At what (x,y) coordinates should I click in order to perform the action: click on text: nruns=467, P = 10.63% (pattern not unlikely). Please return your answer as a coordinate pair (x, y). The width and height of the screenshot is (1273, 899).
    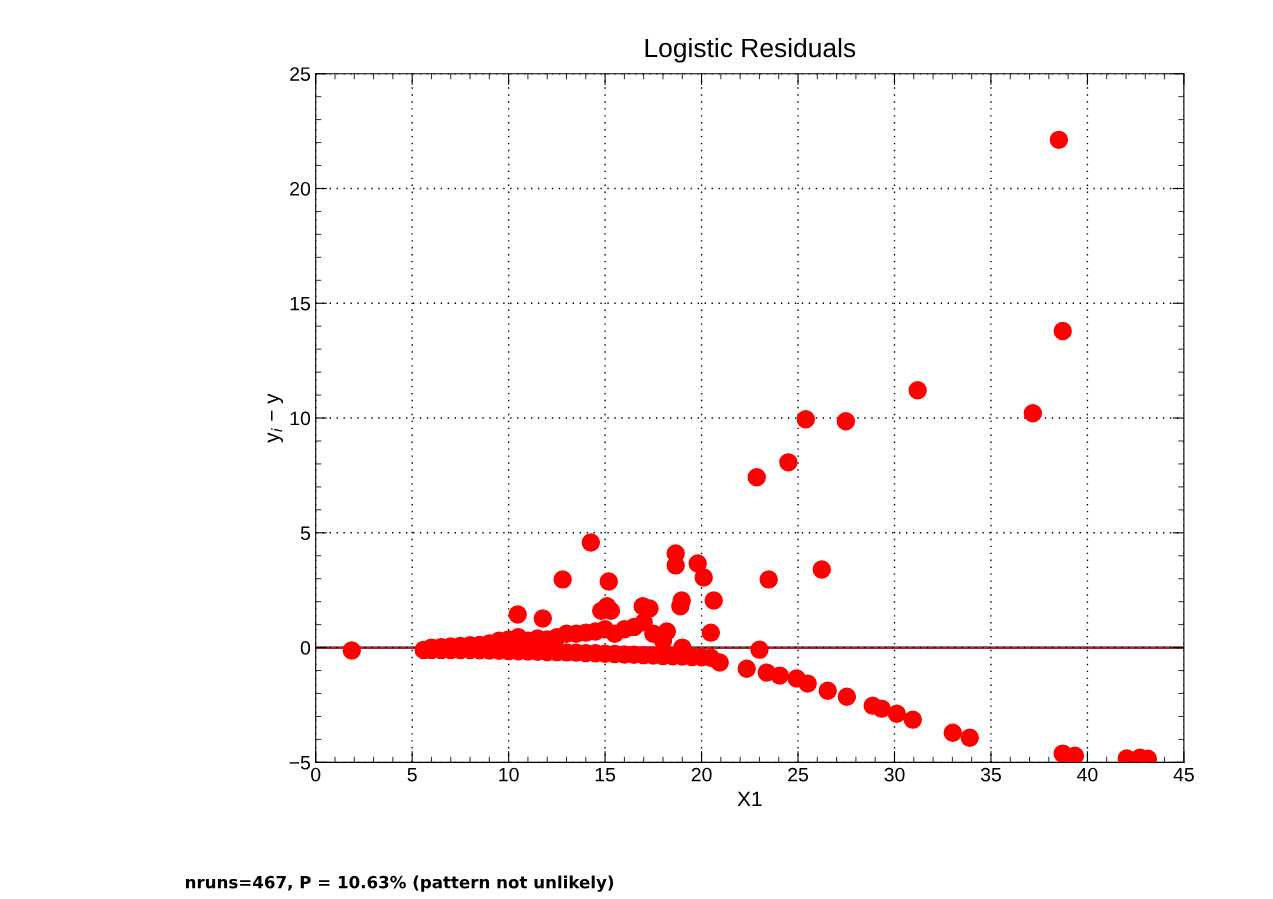
    Looking at the image, I should click on (399, 883).